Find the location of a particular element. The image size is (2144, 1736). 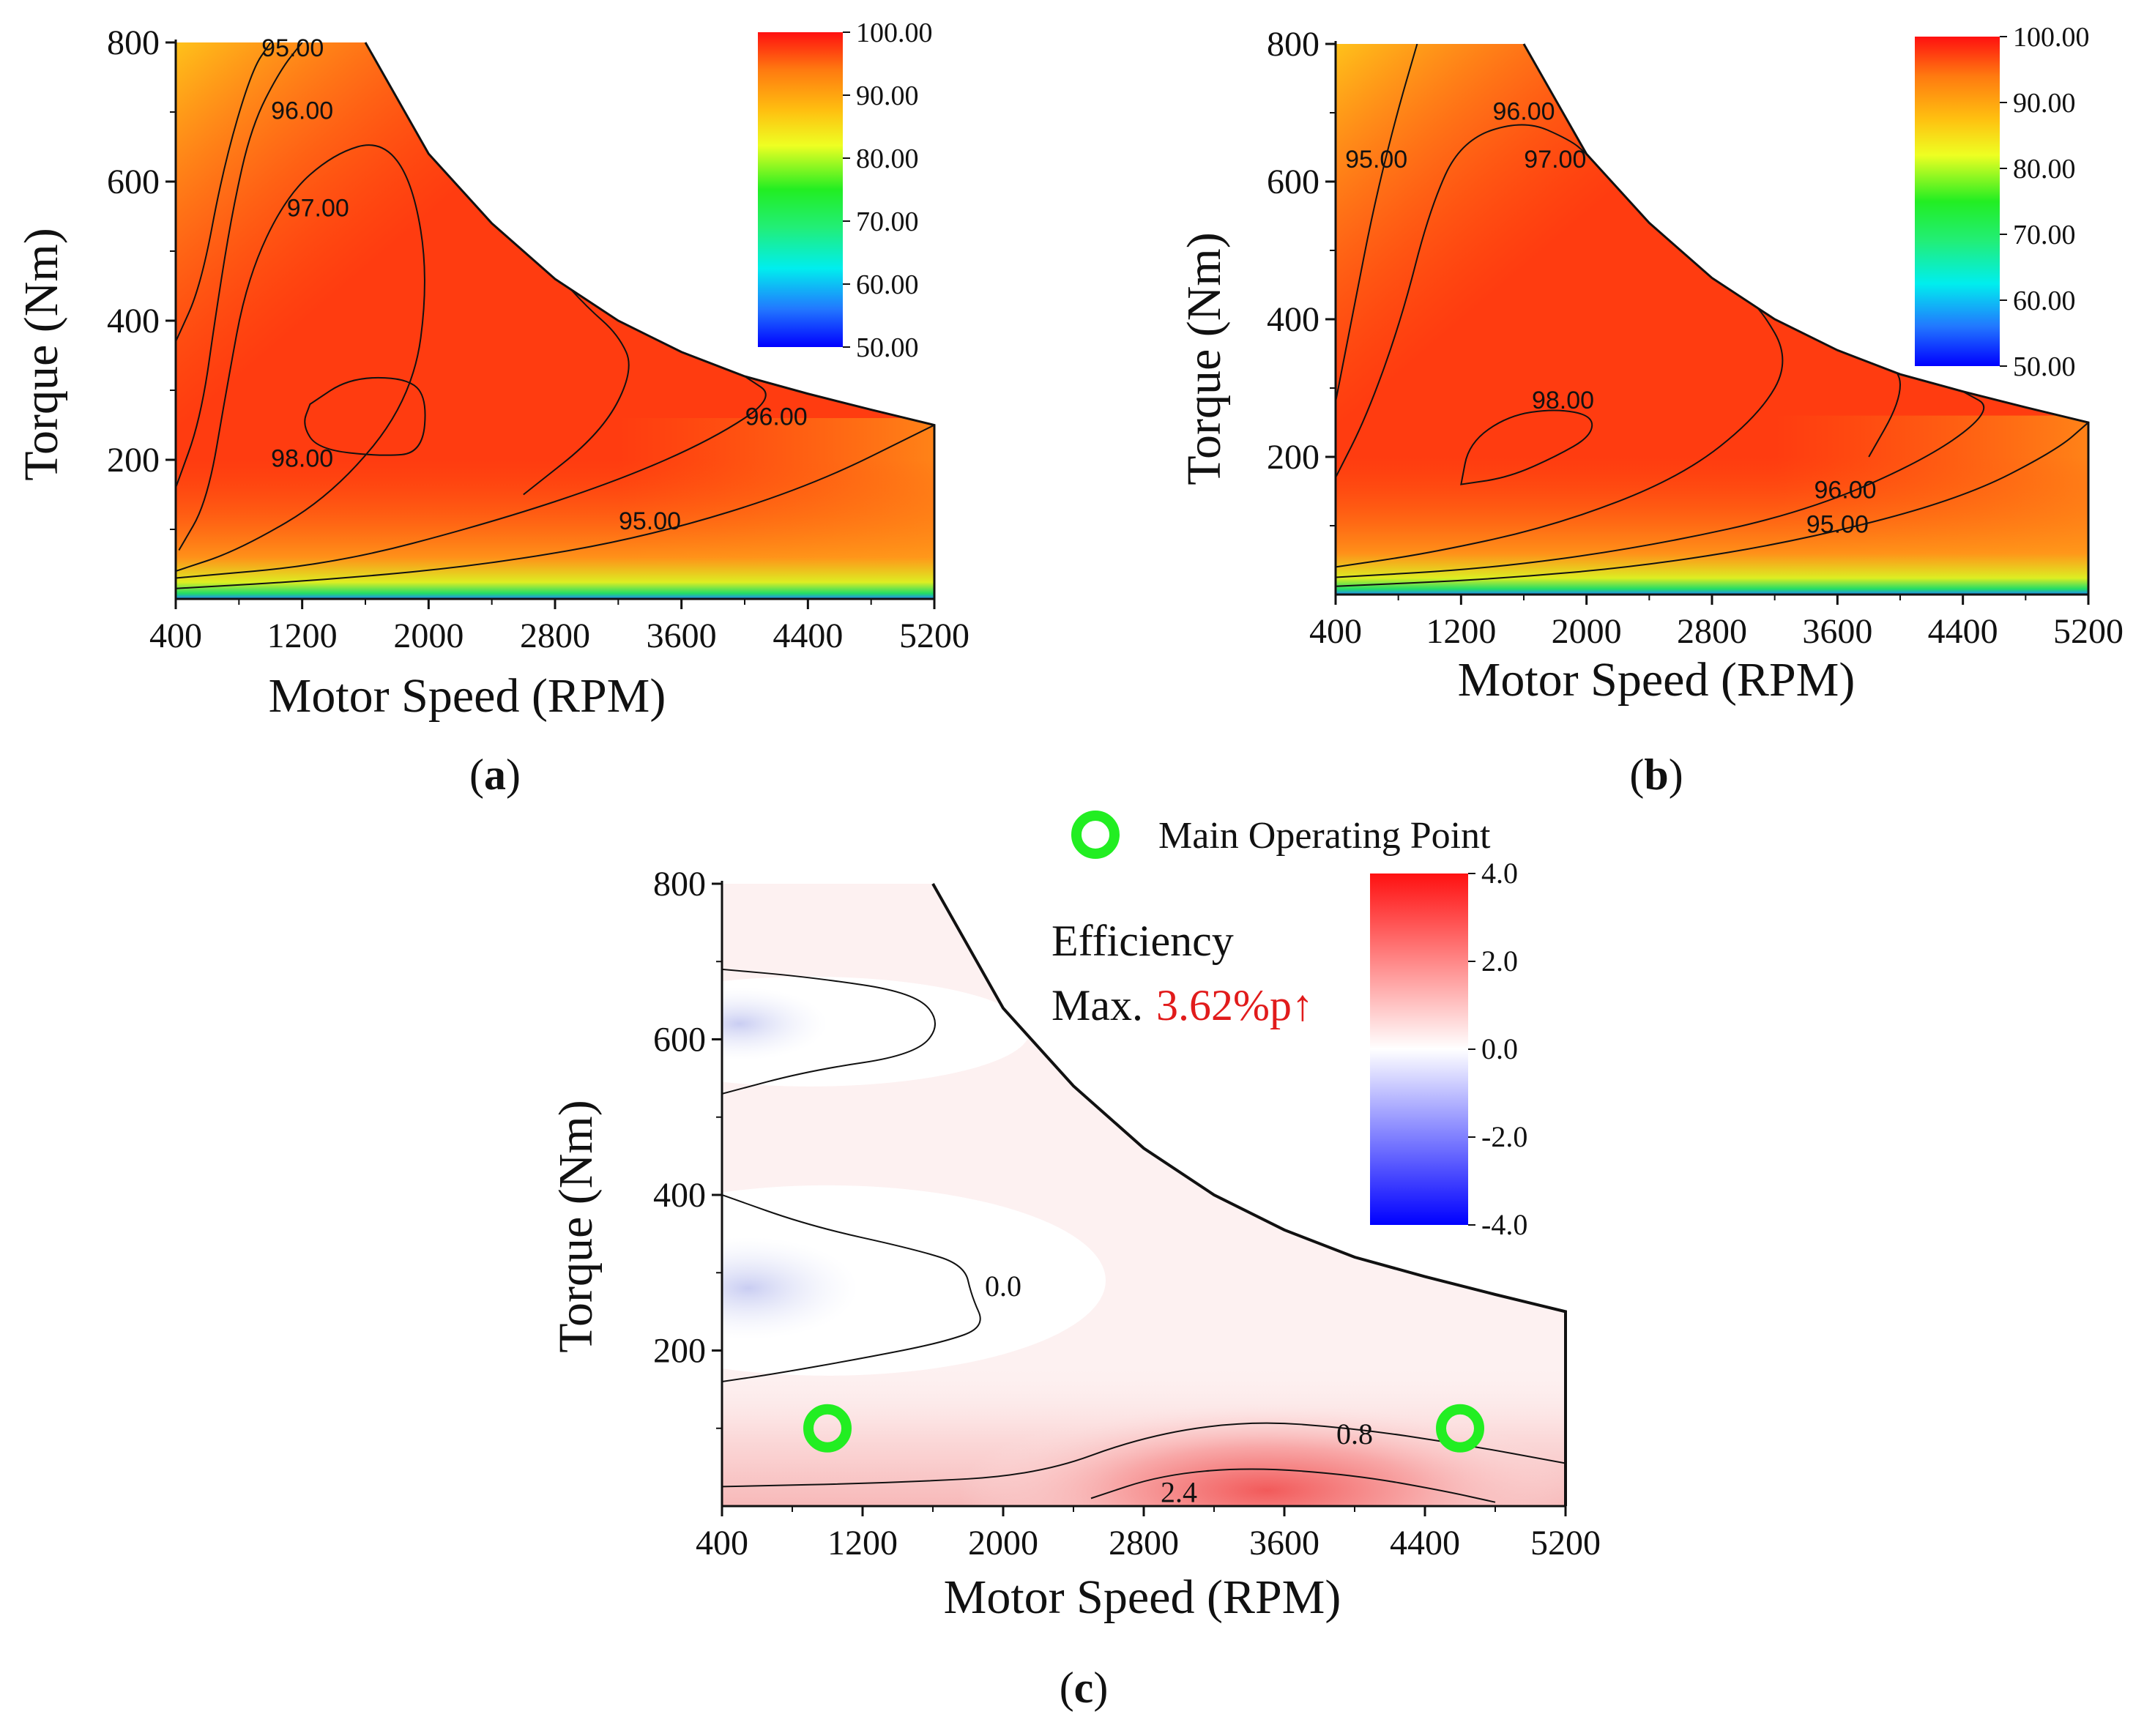

colorbar-tick-label: 2.0 is located at coordinates (1499, 961).